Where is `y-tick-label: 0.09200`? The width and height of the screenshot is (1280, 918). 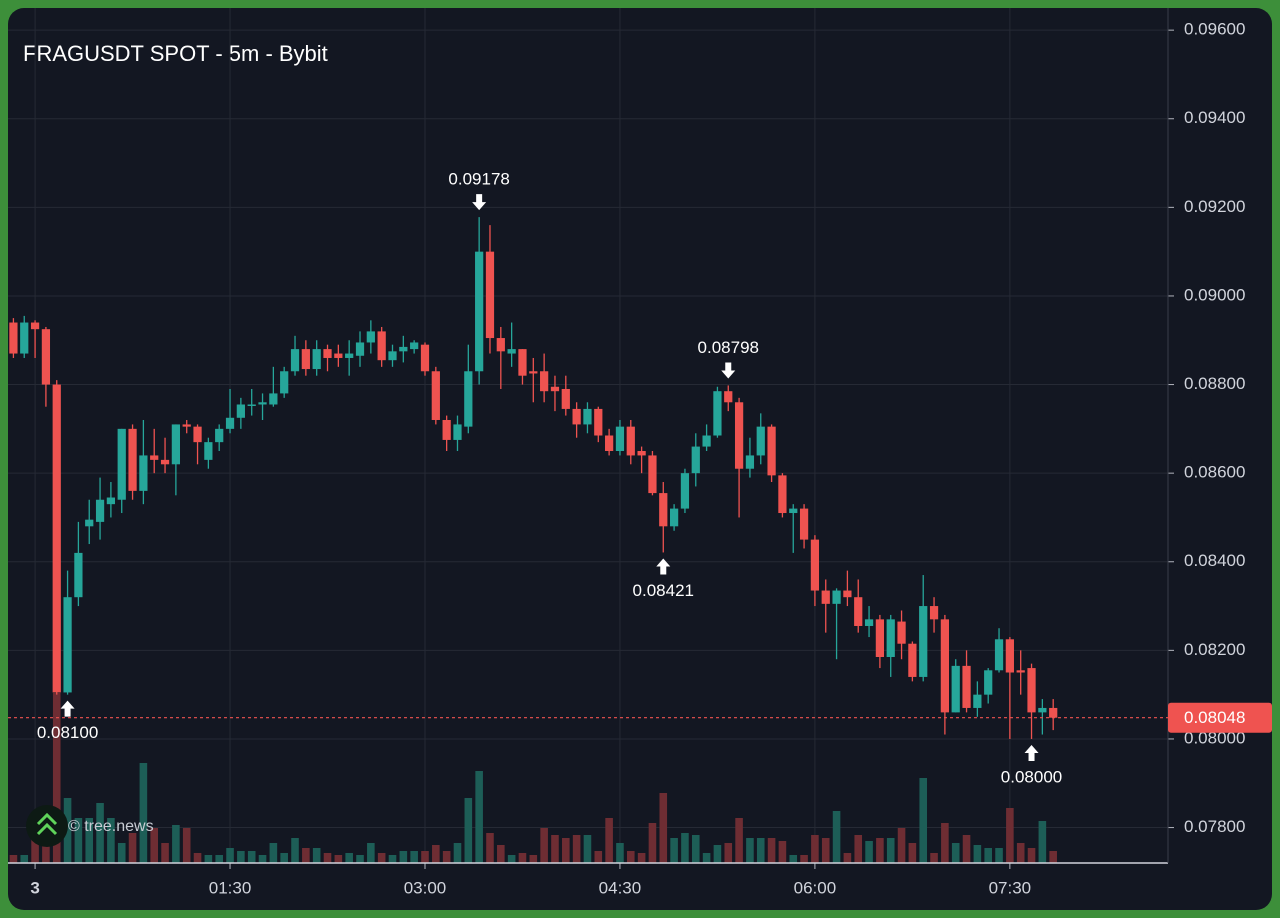 y-tick-label: 0.09200 is located at coordinates (1214, 206).